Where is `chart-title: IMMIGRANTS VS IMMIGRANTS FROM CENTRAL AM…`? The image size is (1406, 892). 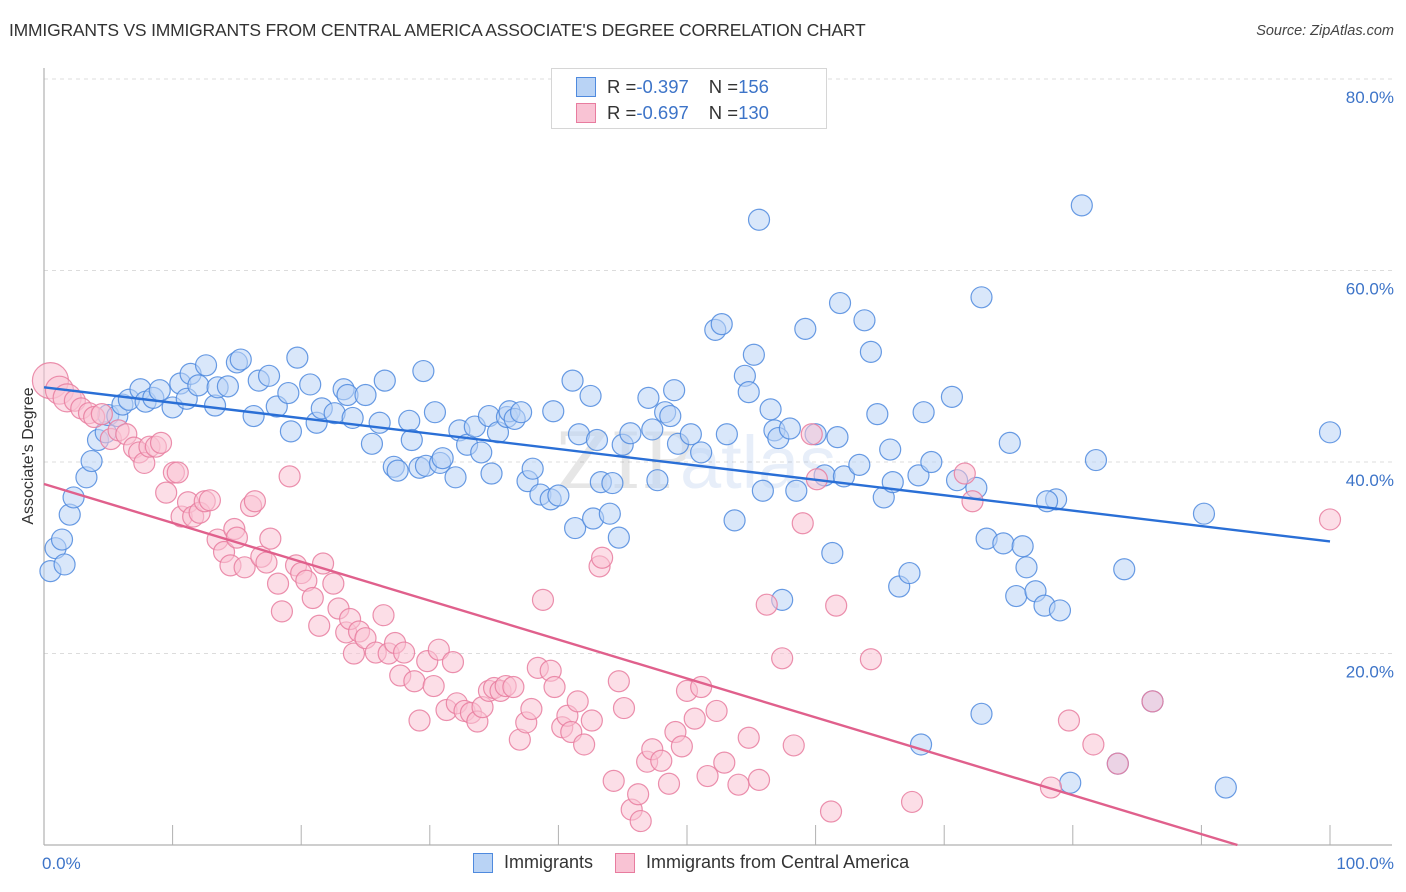 chart-title: IMMIGRANTS VS IMMIGRANTS FROM CENTRAL AM… is located at coordinates (437, 30).